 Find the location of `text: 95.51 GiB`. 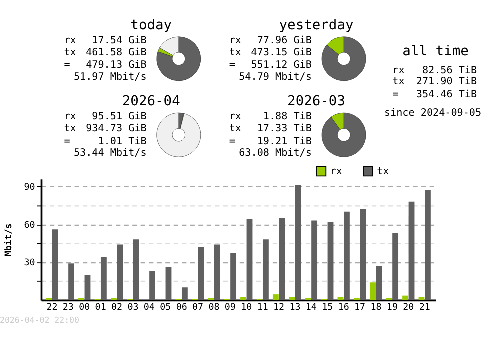

text: 95.51 GiB is located at coordinates (119, 117).